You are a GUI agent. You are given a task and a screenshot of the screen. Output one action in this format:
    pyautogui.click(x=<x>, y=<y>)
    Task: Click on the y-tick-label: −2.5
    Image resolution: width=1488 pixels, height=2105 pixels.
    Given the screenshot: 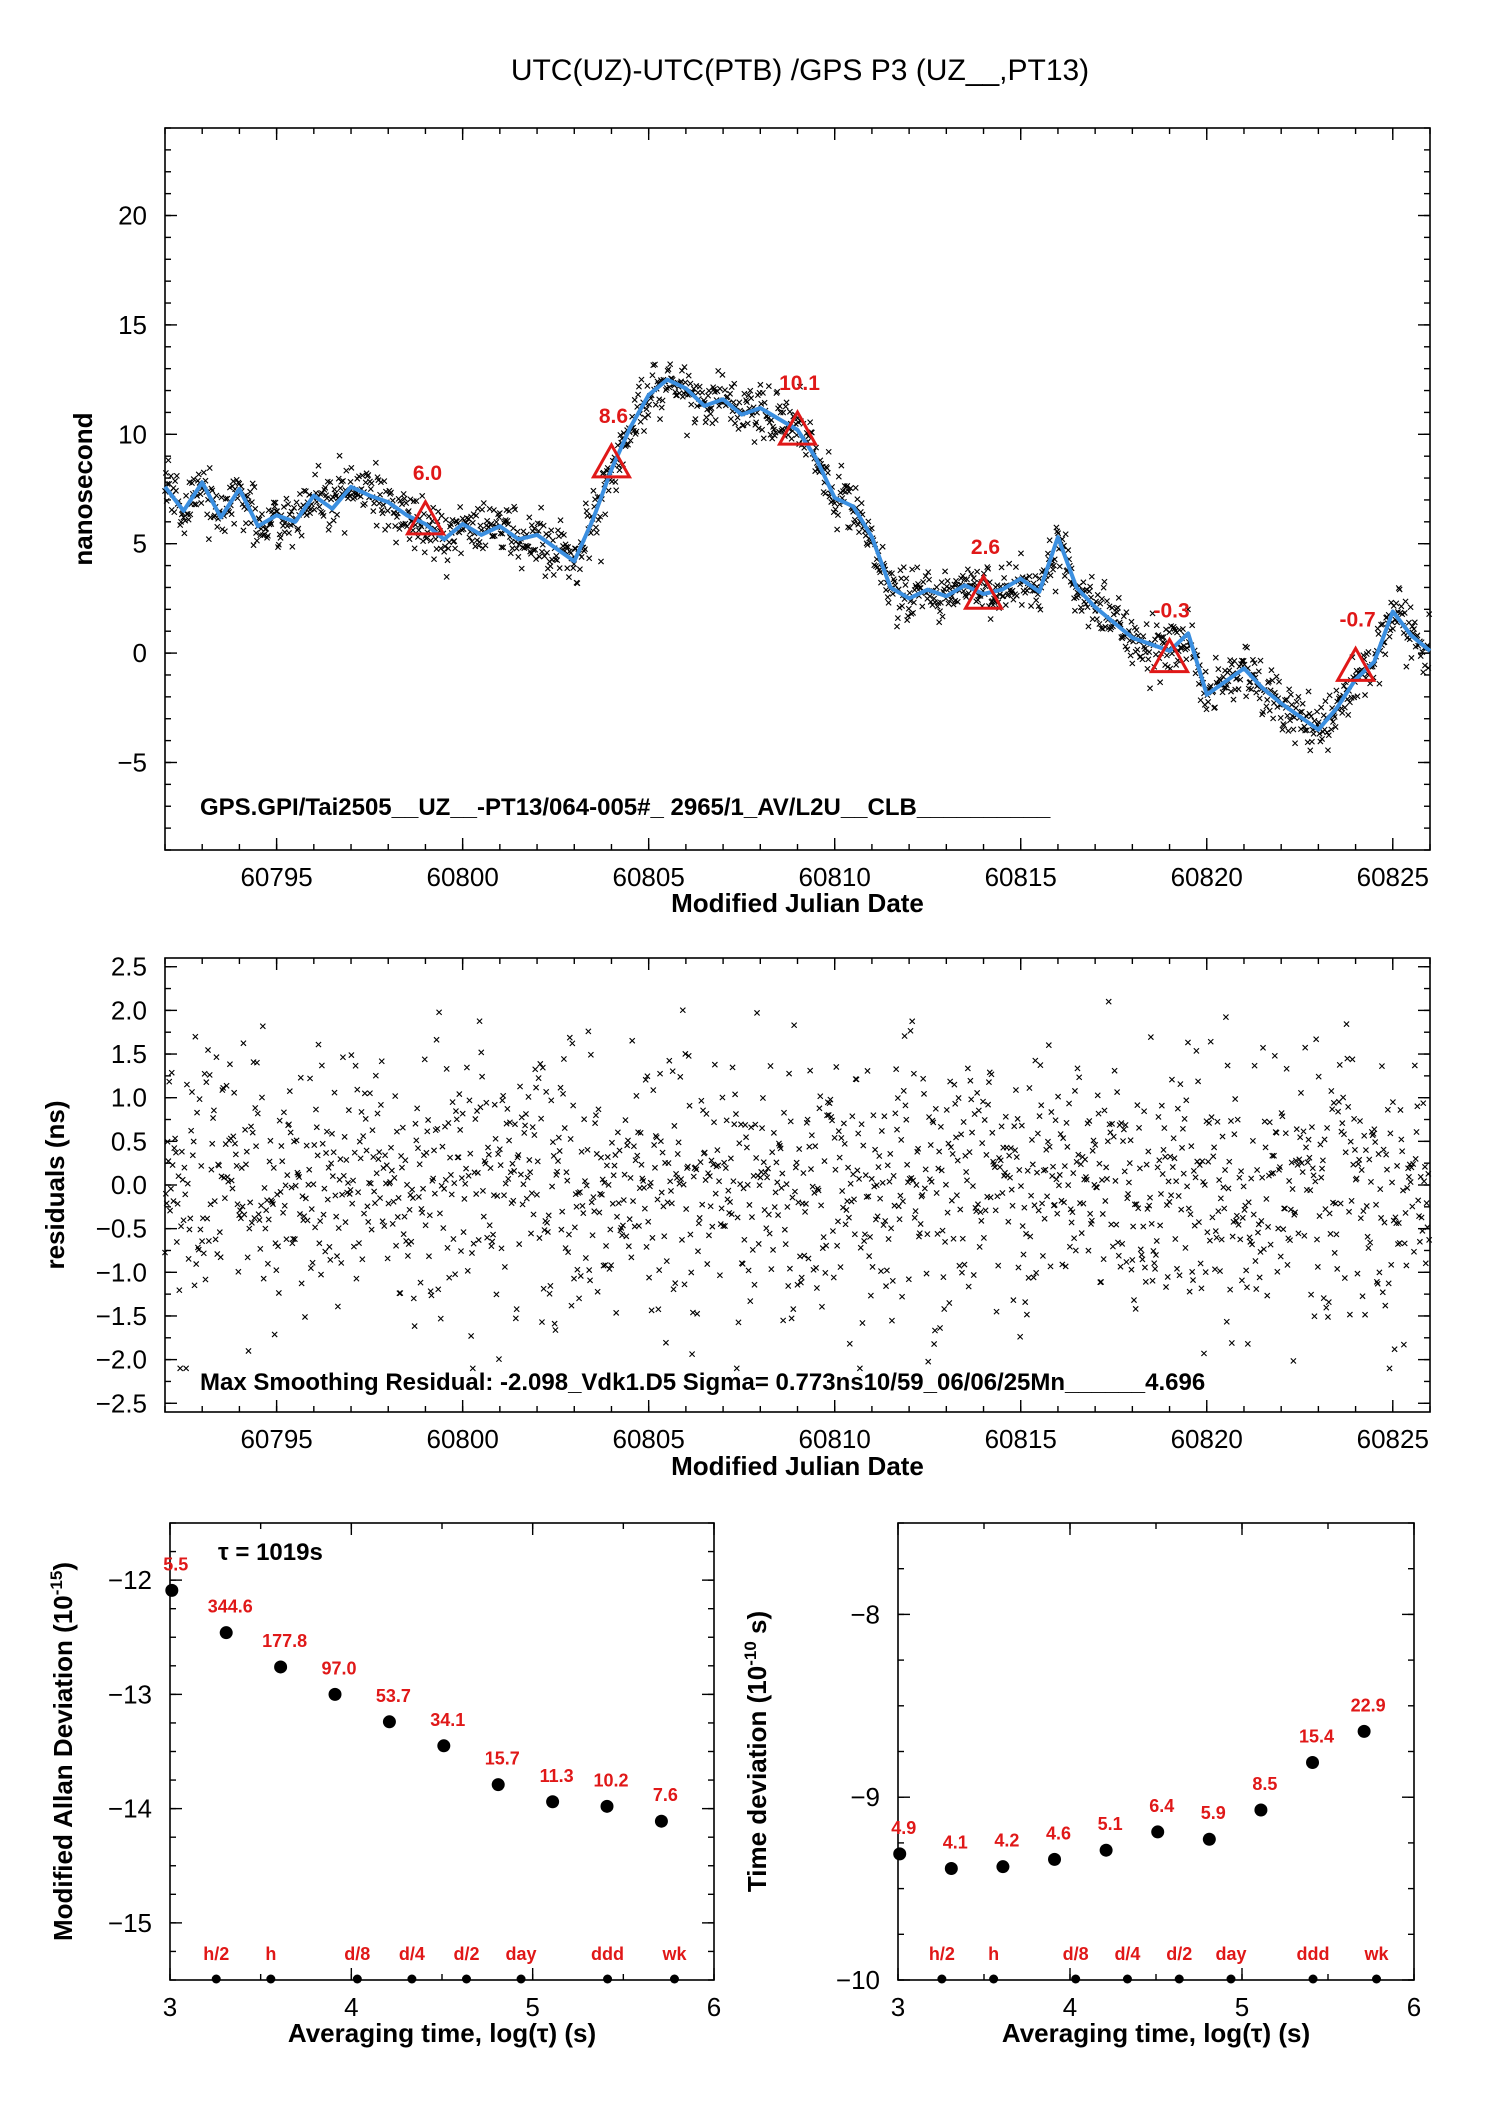 What is the action you would take?
    pyautogui.click(x=121, y=1403)
    